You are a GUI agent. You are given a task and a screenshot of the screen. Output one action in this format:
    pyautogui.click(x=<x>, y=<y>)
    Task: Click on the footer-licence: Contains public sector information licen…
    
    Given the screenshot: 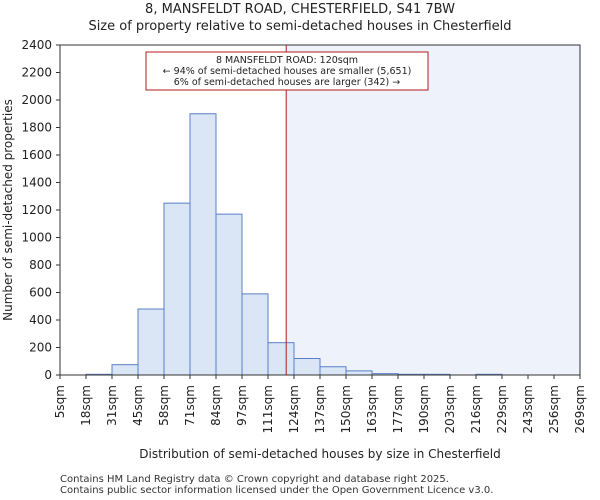 What is the action you would take?
    pyautogui.click(x=277, y=490)
    